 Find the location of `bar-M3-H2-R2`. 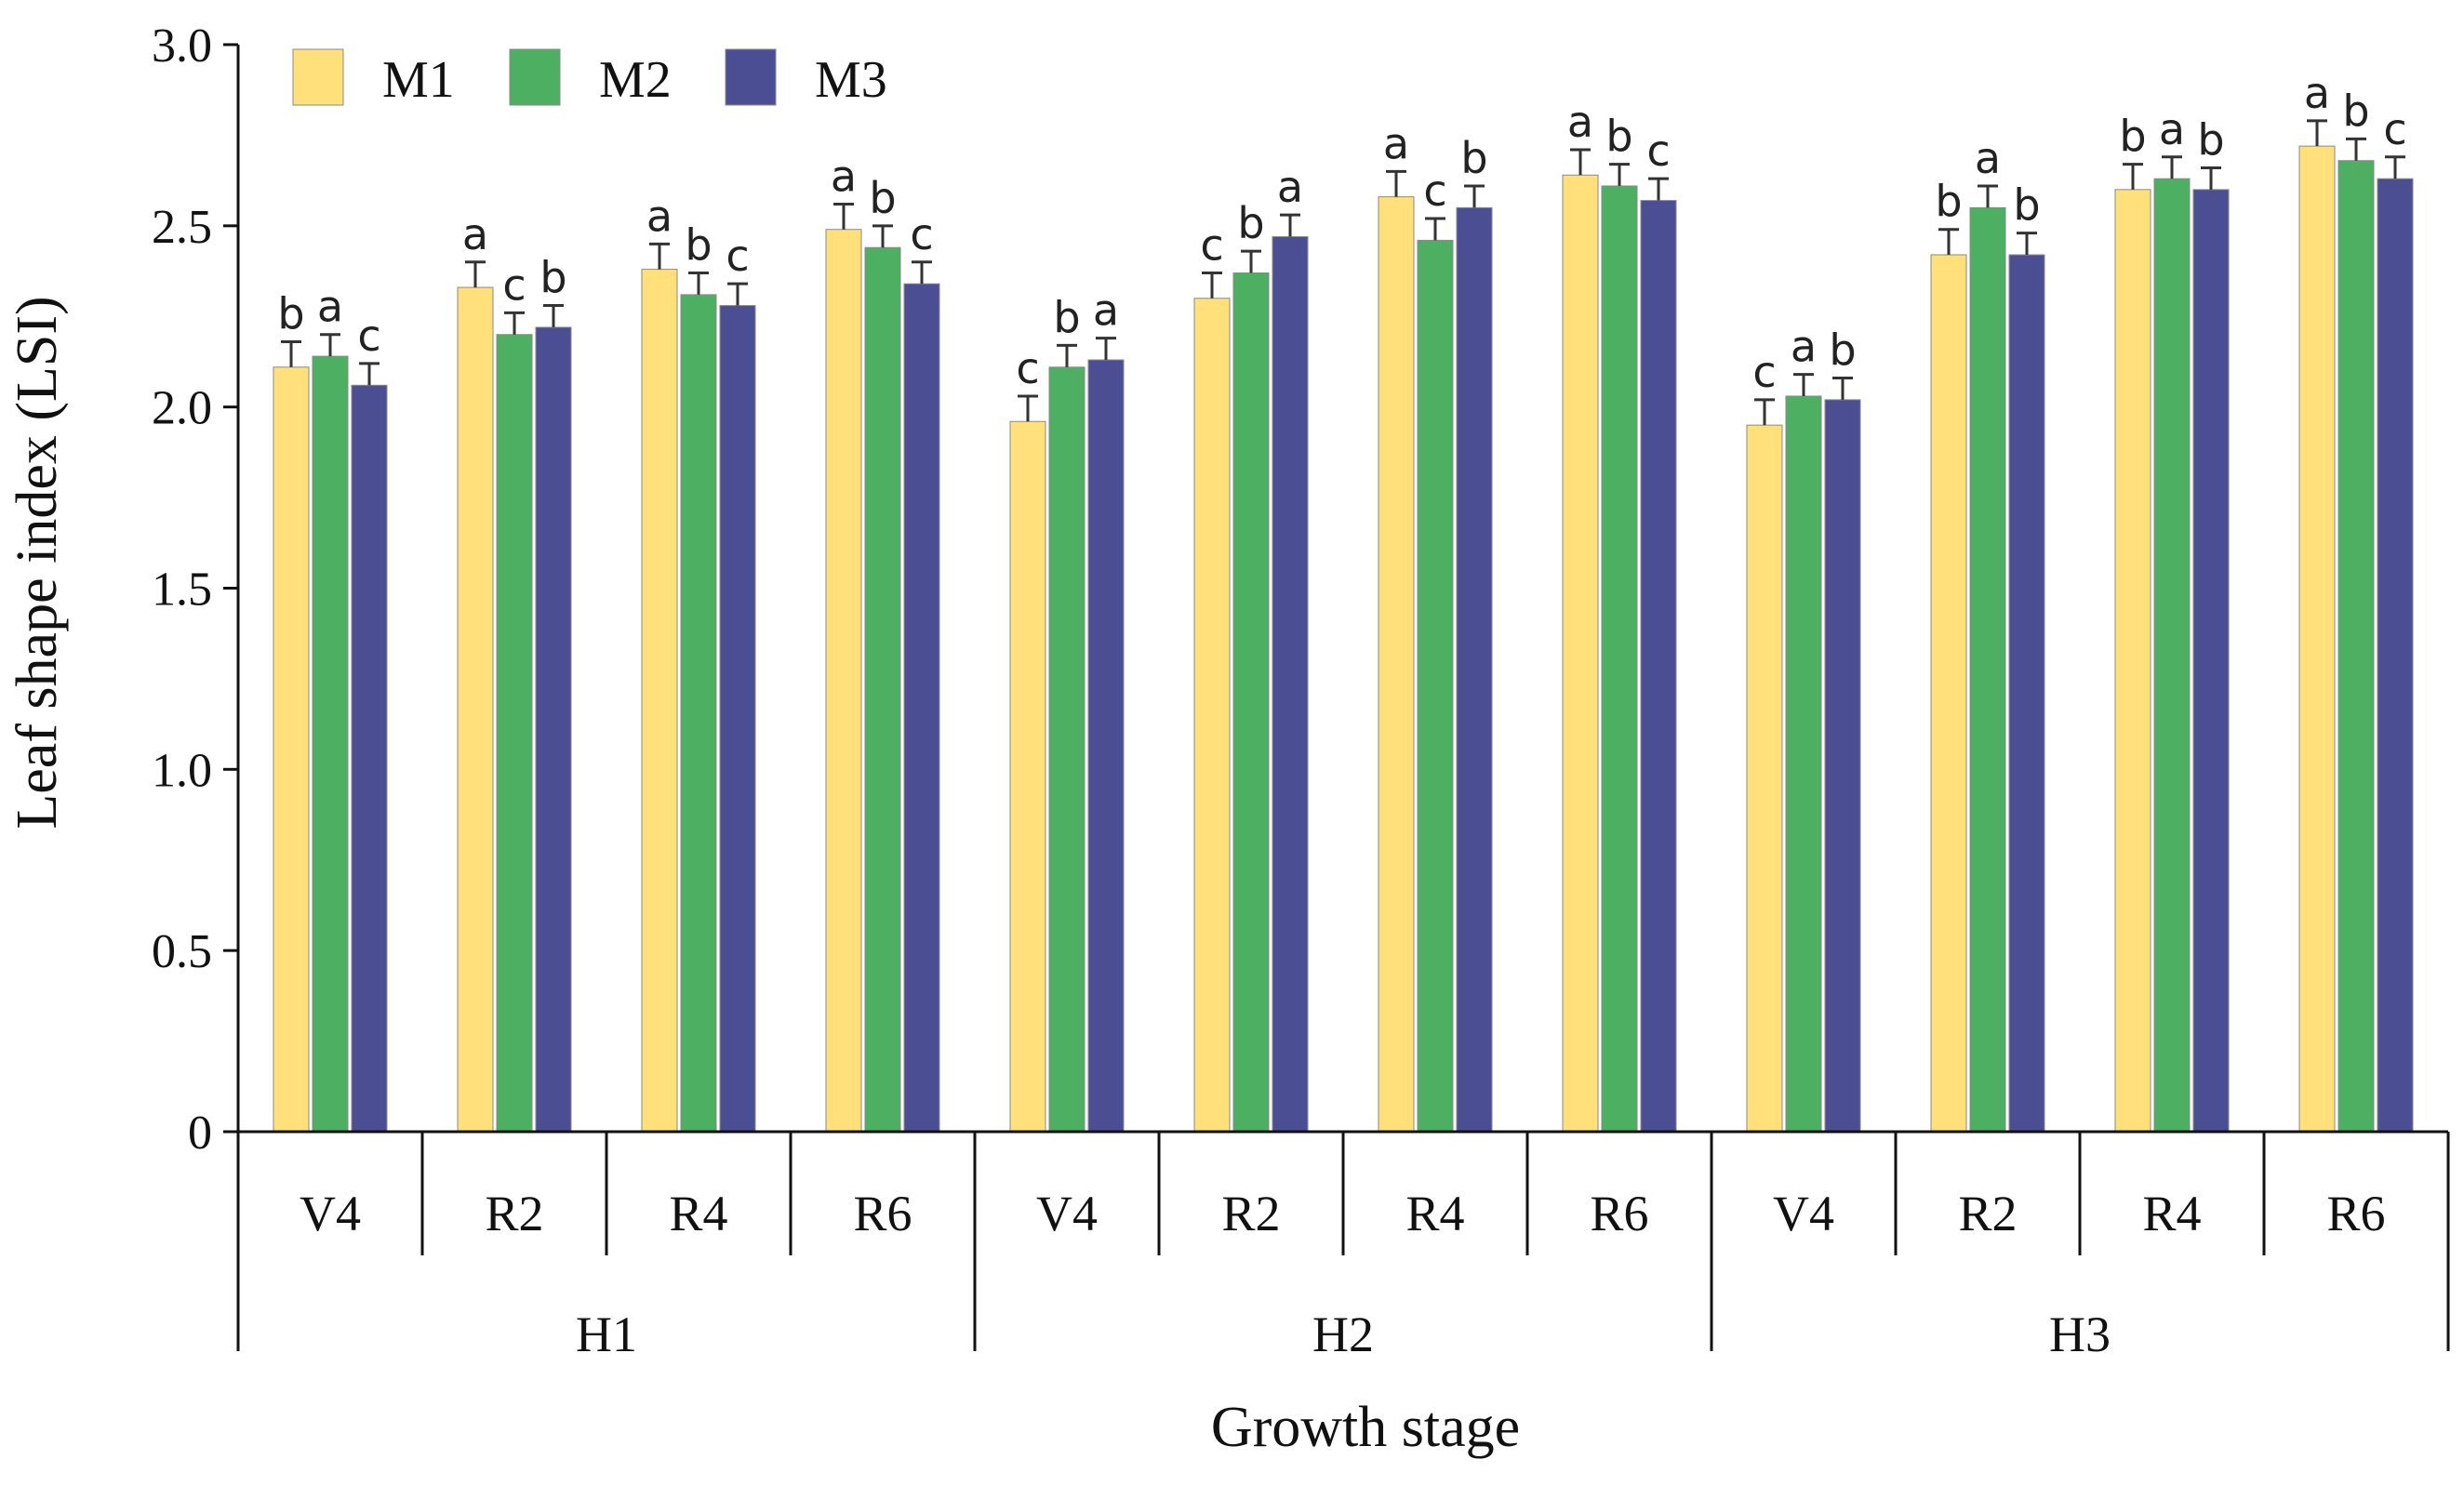

bar-M3-H2-R2 is located at coordinates (1290, 684).